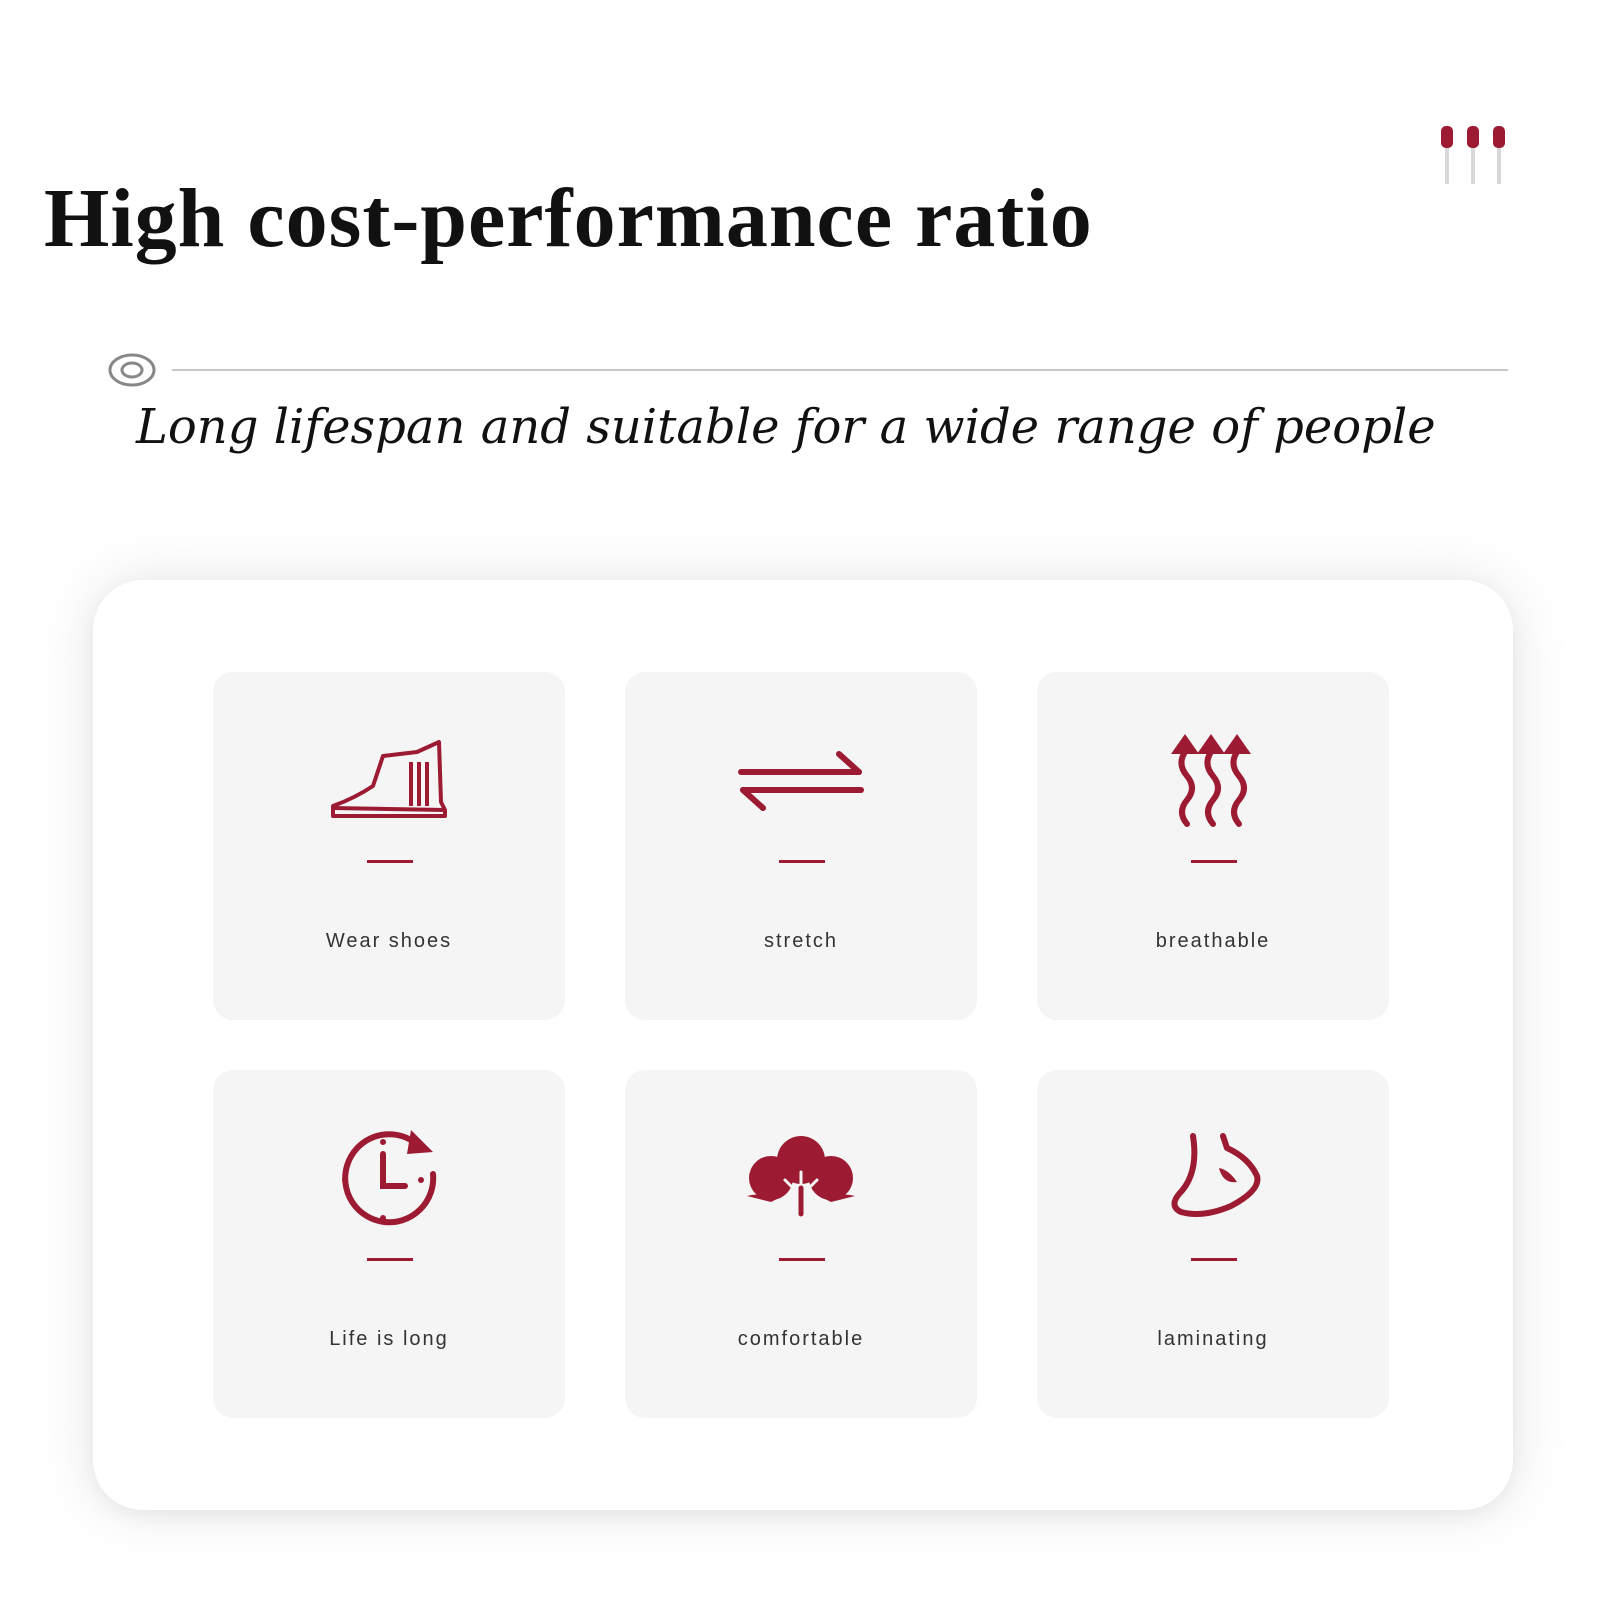  What do you see at coordinates (801, 1339) in the screenshot?
I see `feature-label: comfortable` at bounding box center [801, 1339].